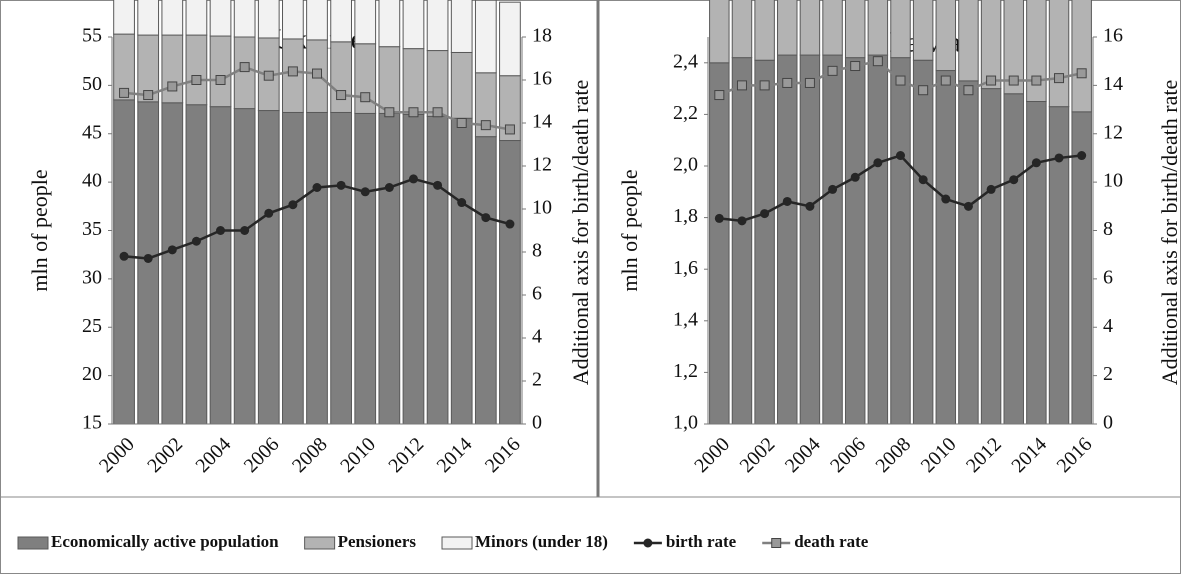 The width and height of the screenshot is (1181, 574). I want to click on y2-tick-label: 8, so click(1108, 229).